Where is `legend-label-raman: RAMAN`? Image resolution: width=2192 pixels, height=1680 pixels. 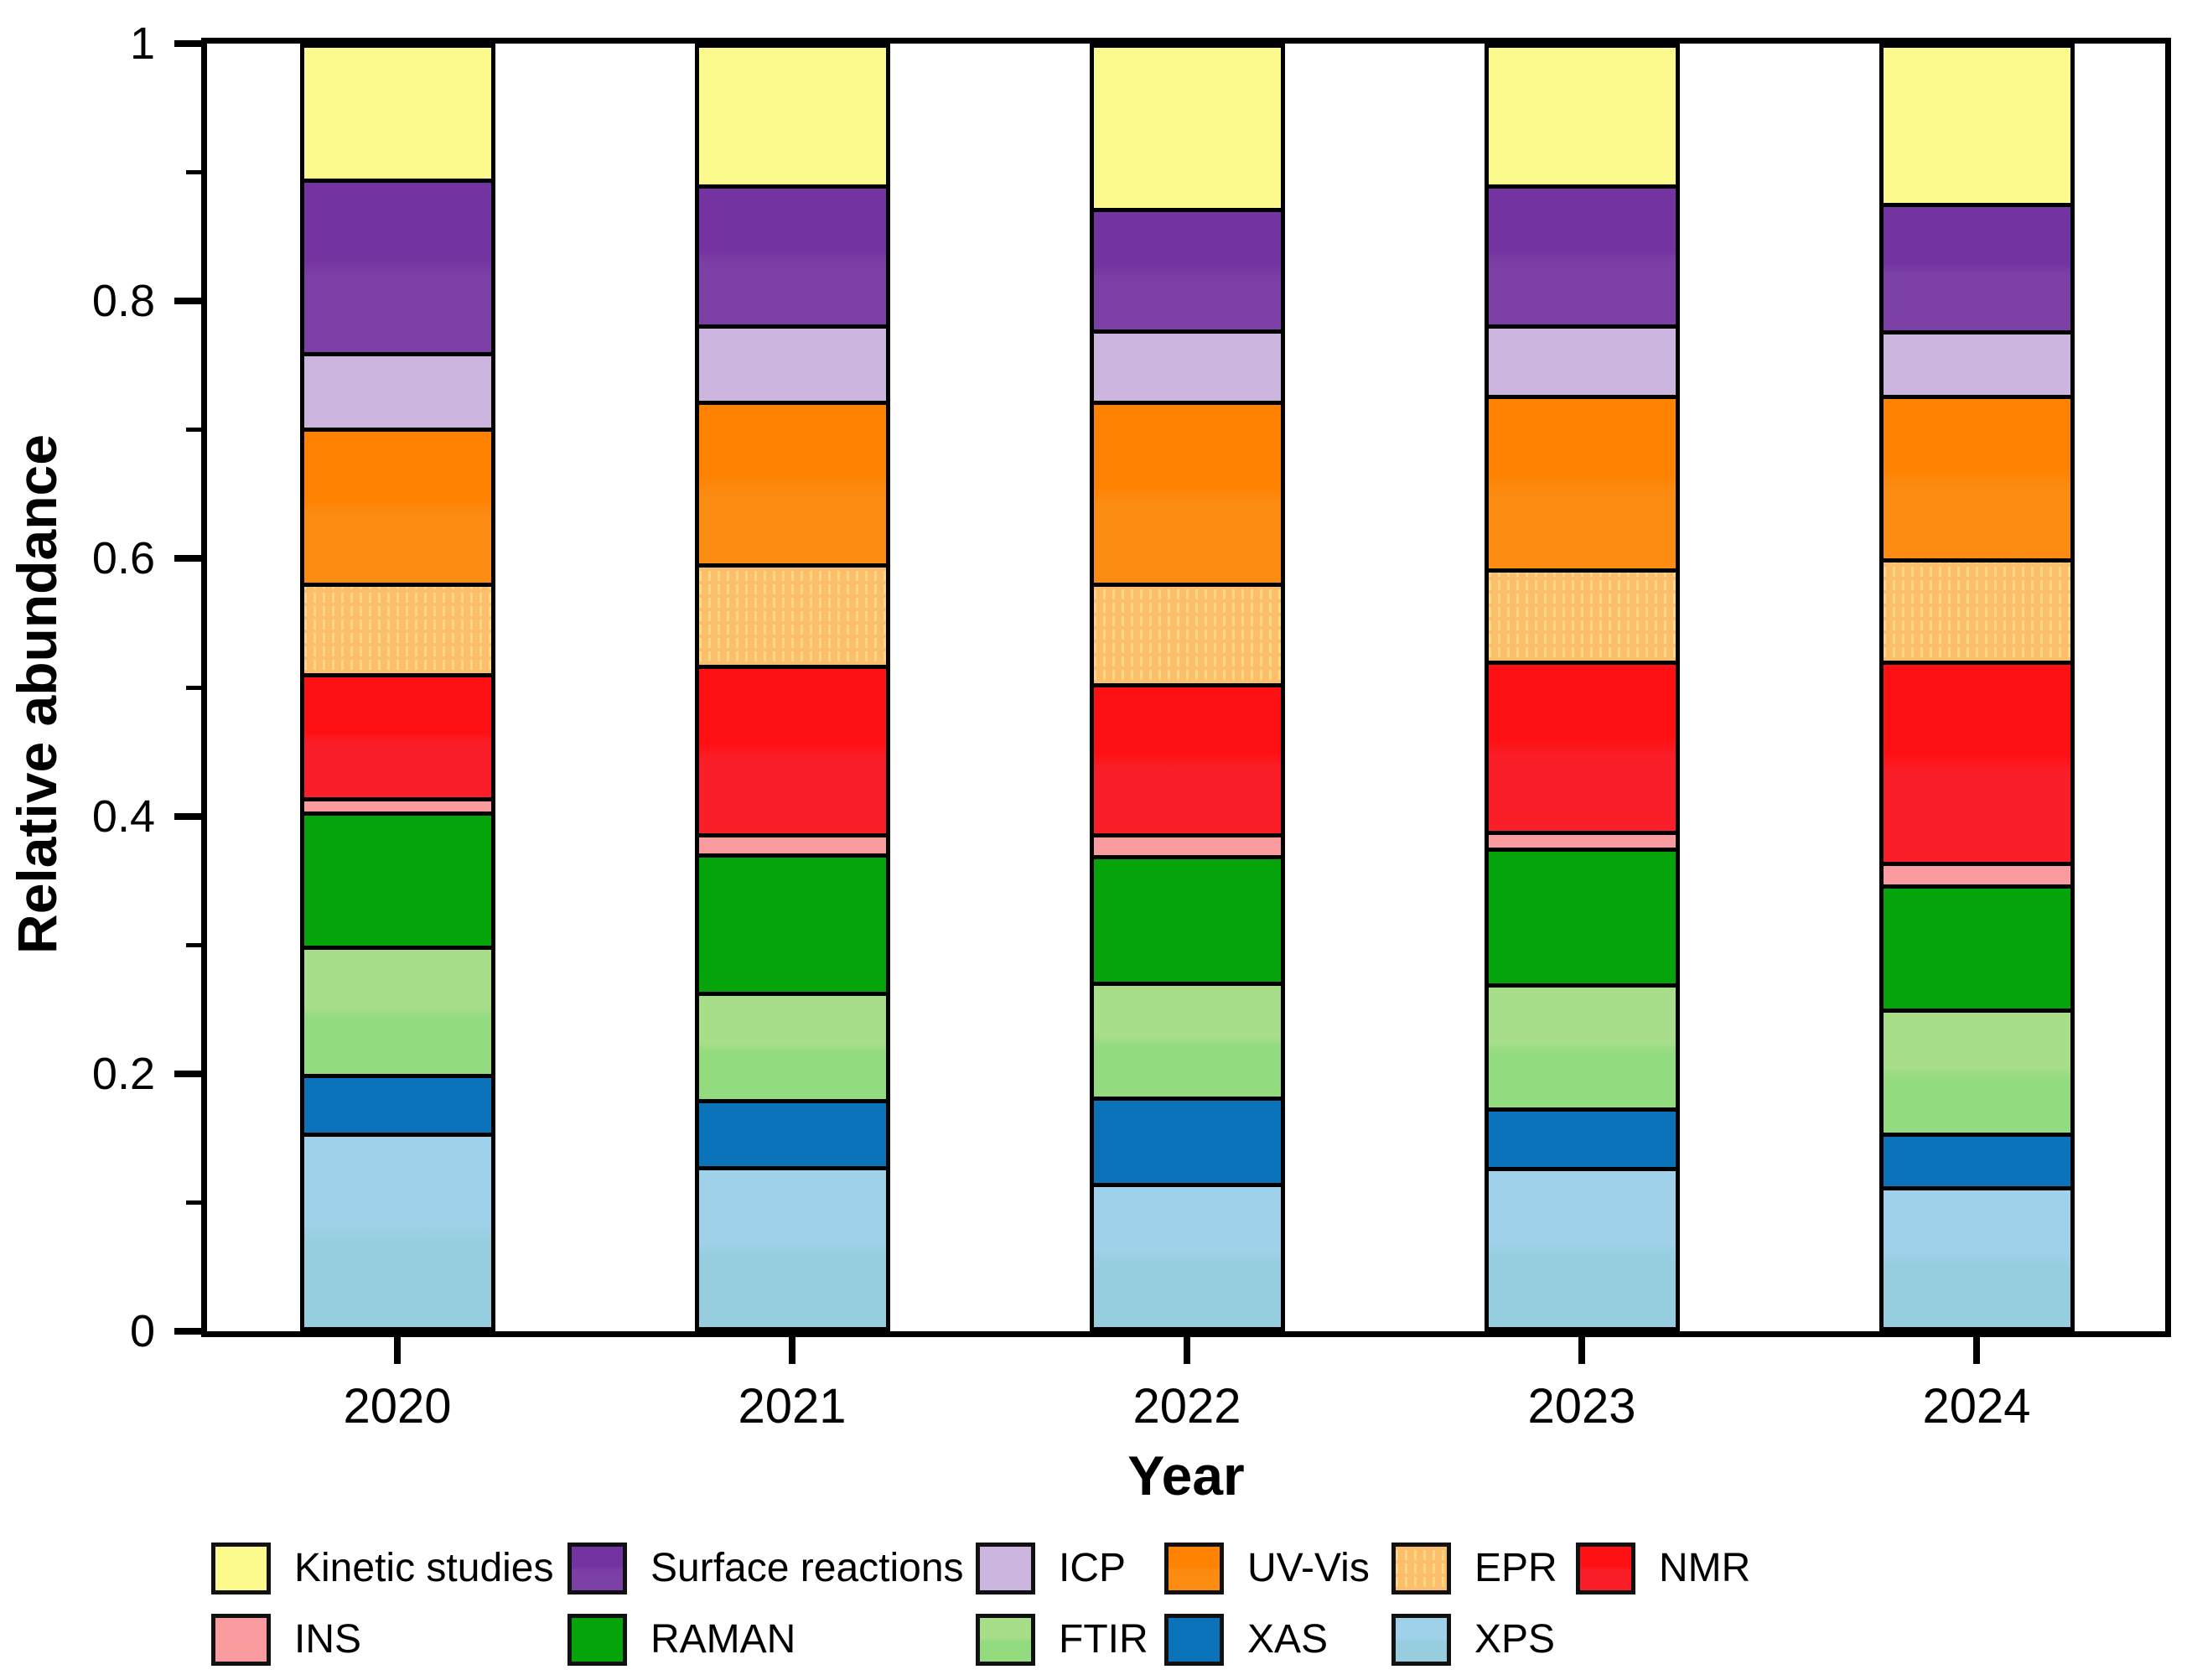 legend-label-raman: RAMAN is located at coordinates (723, 1639).